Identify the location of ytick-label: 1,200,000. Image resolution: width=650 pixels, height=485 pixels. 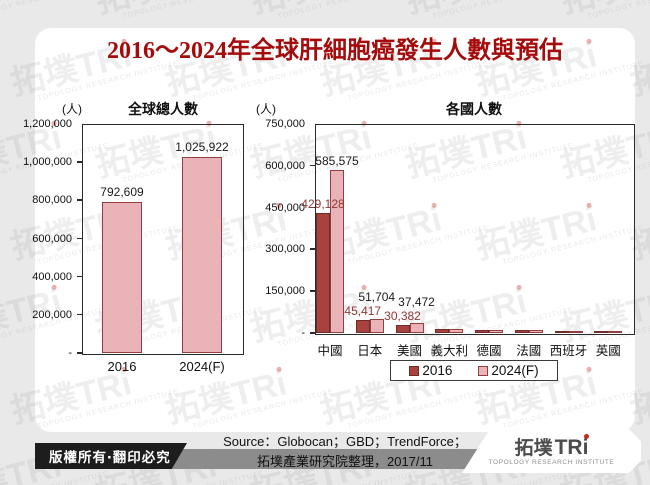
(47, 124).